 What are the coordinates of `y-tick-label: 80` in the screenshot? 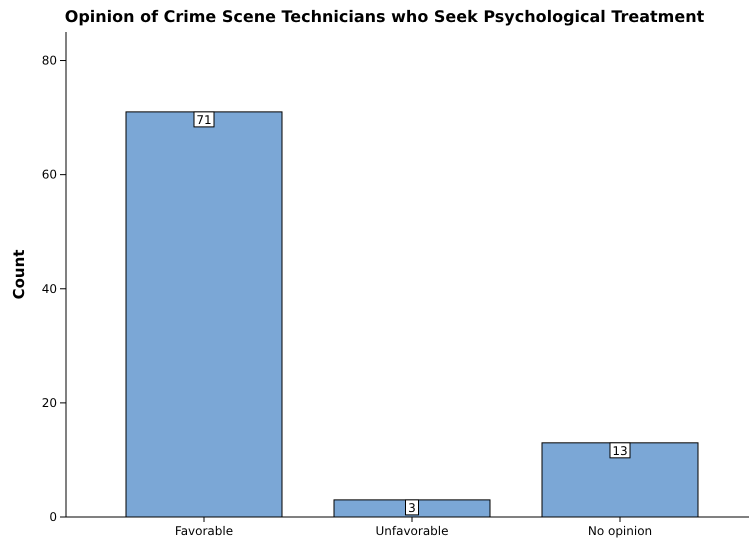 It's located at (49, 61).